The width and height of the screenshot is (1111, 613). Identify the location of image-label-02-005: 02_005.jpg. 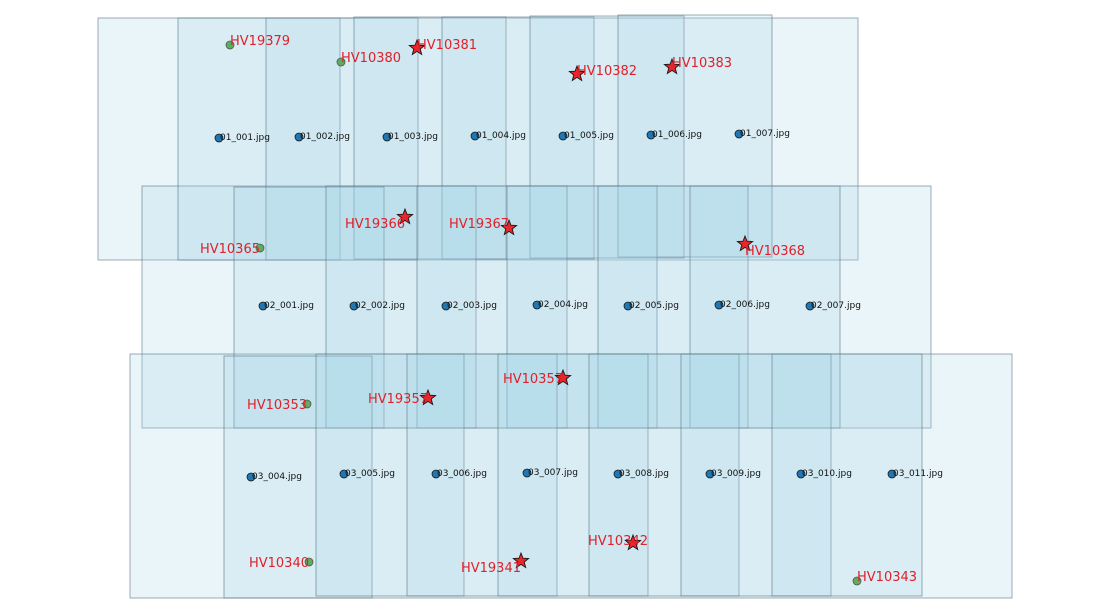
(654, 306).